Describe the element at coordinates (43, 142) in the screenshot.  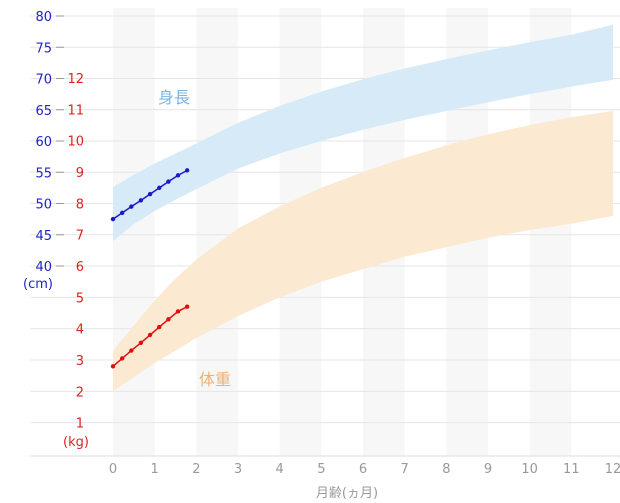
I see `height-tick-label: 60` at that location.